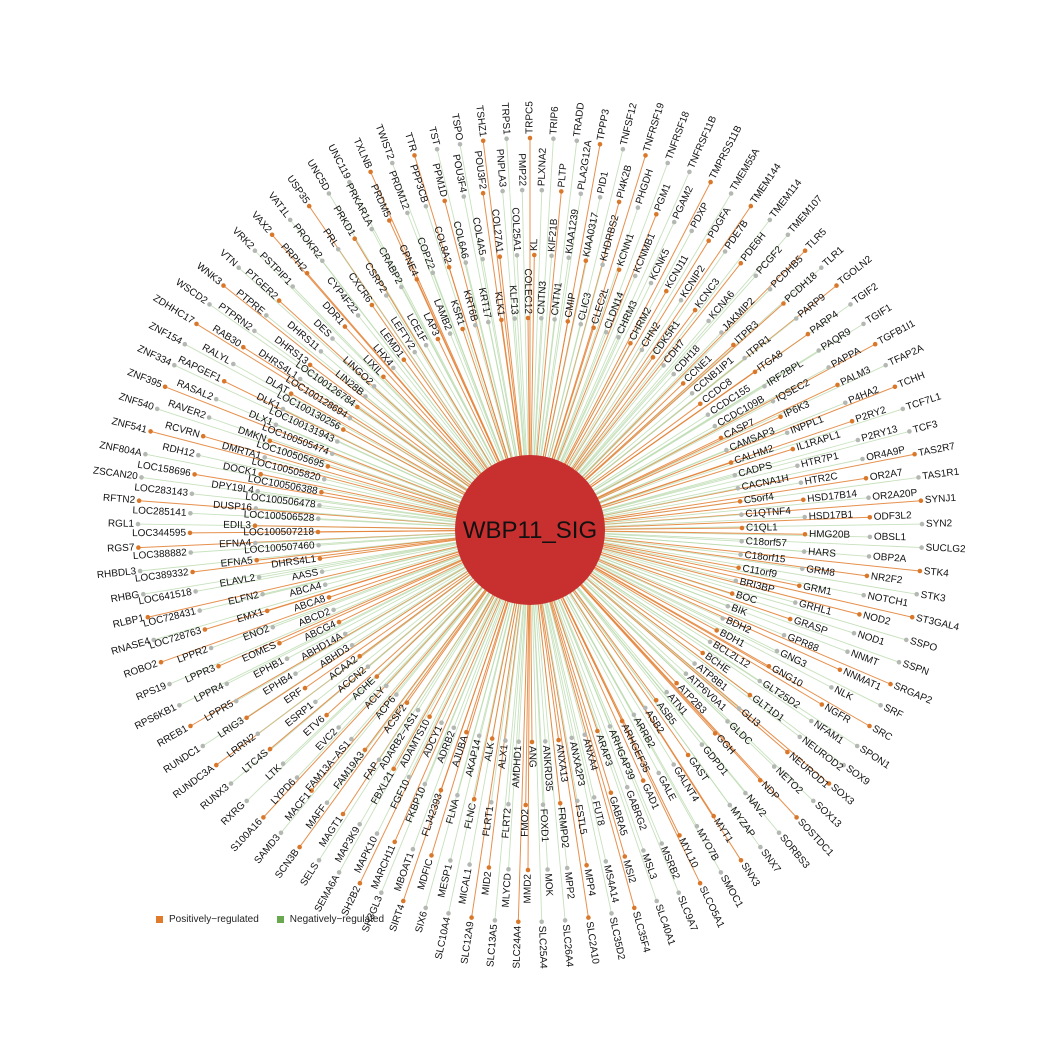 The width and height of the screenshot is (1060, 1060). What do you see at coordinates (906, 640) in the screenshot?
I see `gene-node-SSPO` at bounding box center [906, 640].